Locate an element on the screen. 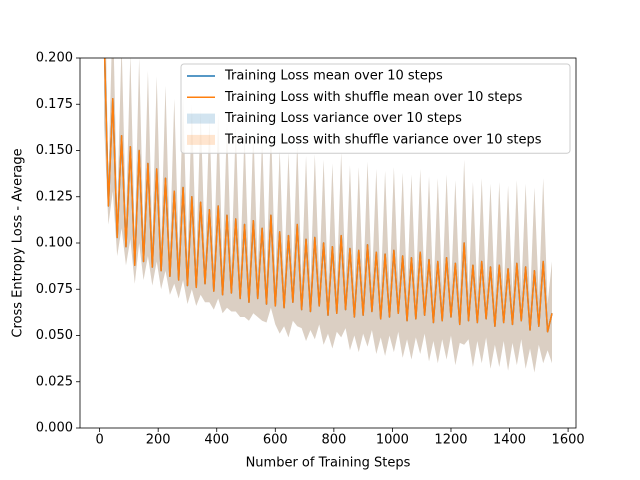 The height and width of the screenshot is (480, 640). x-tick-label: 800 is located at coordinates (333, 440).